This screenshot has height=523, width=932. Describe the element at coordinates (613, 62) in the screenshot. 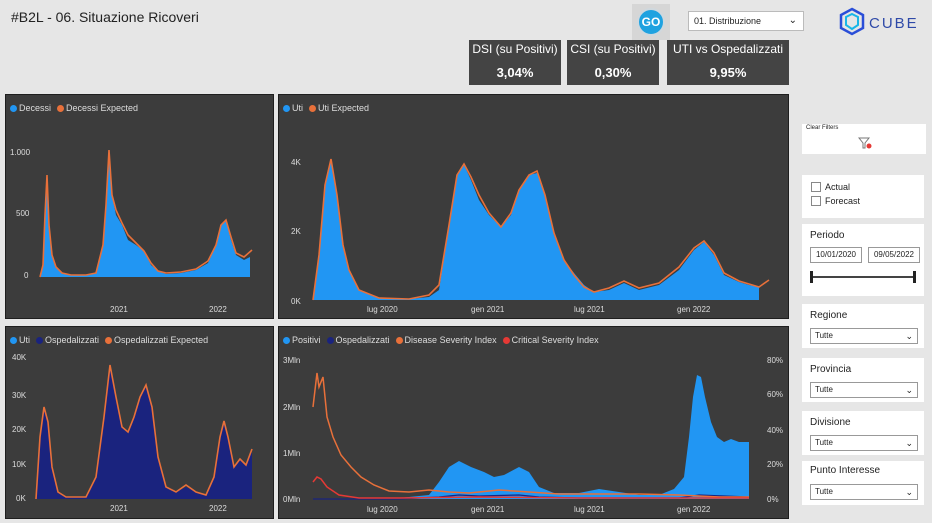

I see `kpi-csi-card: CSI (su Positivi) 0,30%` at that location.